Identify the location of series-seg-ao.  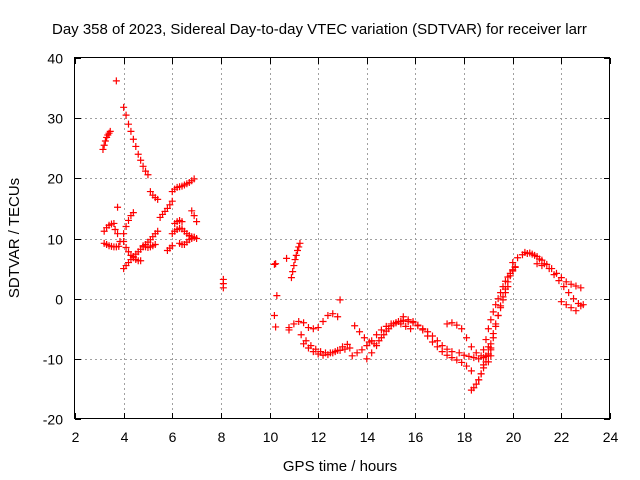
(571, 306).